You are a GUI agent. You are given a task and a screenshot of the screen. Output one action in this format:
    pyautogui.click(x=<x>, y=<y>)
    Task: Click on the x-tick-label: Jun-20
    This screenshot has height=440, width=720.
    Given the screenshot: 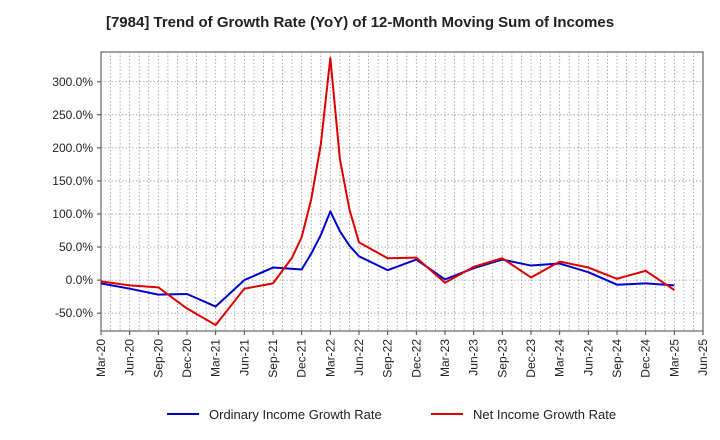 What is the action you would take?
    pyautogui.click(x=130, y=357)
    